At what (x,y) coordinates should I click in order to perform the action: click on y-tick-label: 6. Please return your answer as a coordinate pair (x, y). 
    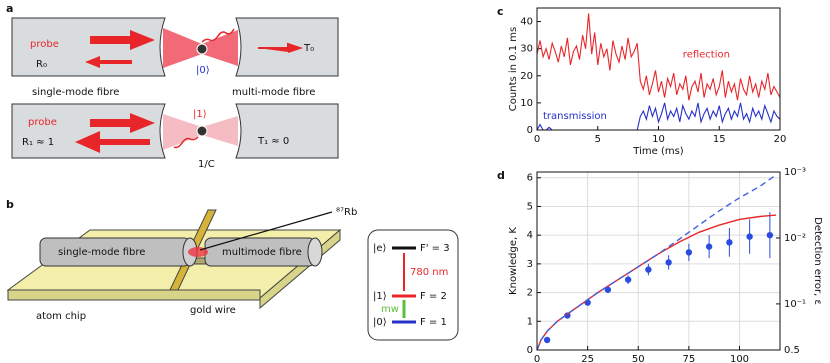
    Looking at the image, I should click on (530, 178).